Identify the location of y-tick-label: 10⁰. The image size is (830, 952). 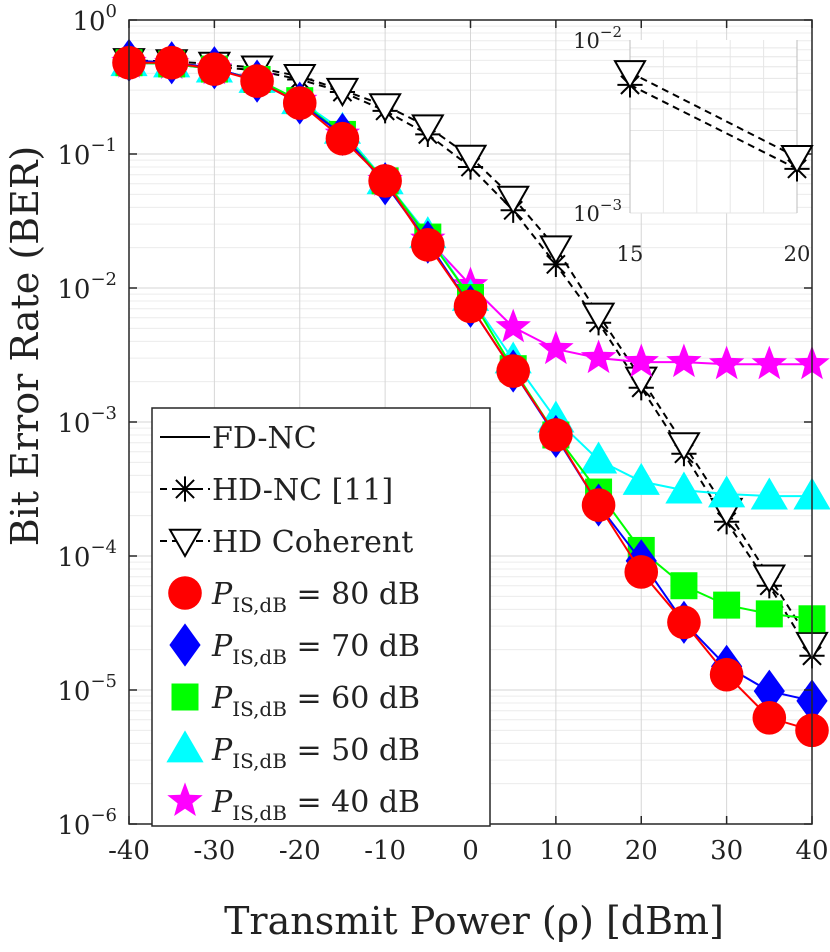
(94, 19).